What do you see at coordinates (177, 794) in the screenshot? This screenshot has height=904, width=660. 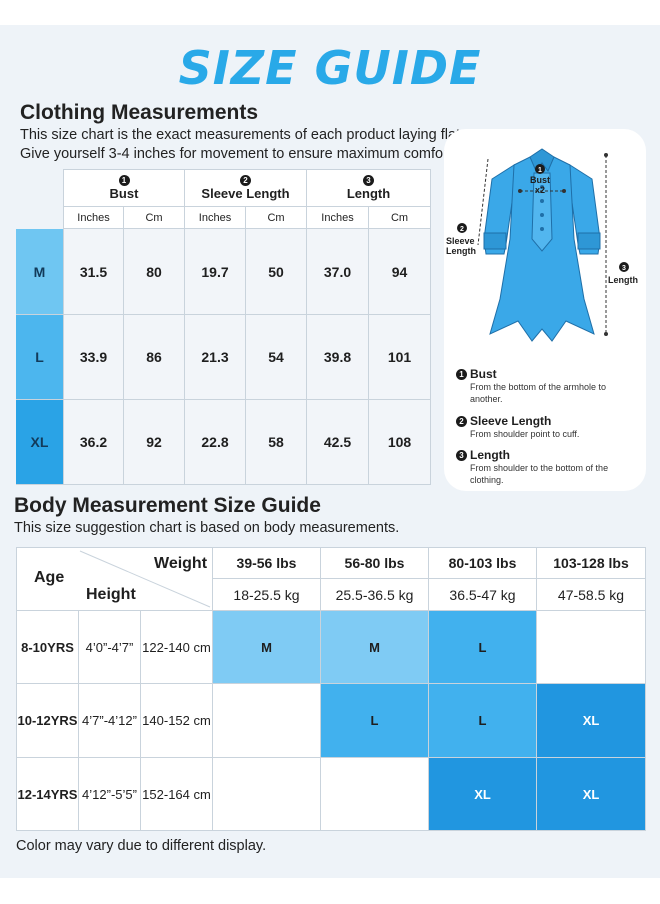 I see `height-cm-row-3: 152-164 cm` at bounding box center [177, 794].